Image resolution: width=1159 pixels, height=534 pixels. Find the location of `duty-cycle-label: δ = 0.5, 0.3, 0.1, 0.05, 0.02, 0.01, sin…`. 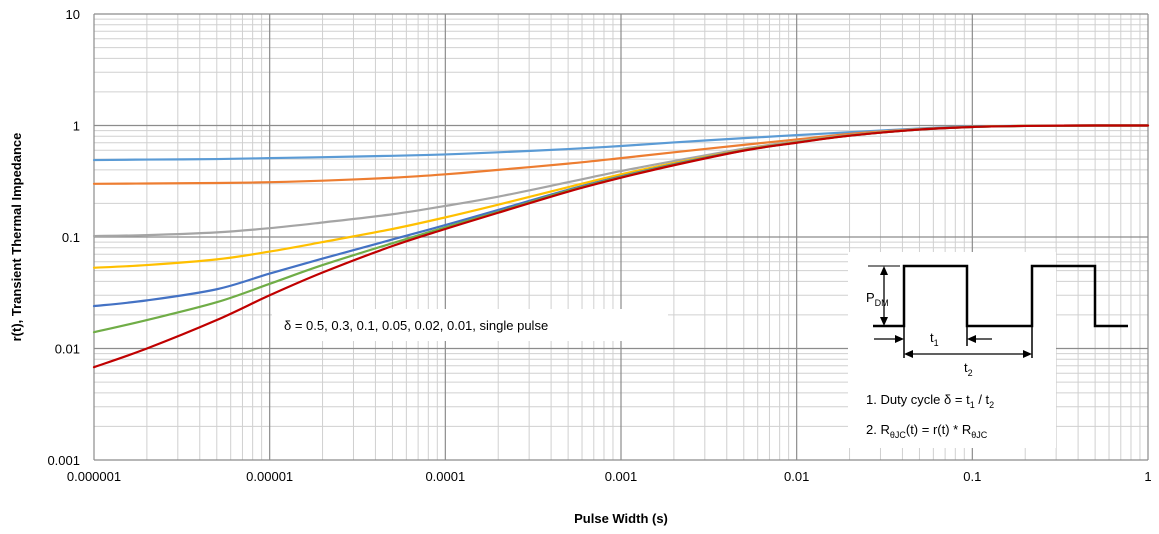

duty-cycle-label: δ = 0.5, 0.3, 0.1, 0.05, 0.02, 0.01, sin… is located at coordinates (416, 325).